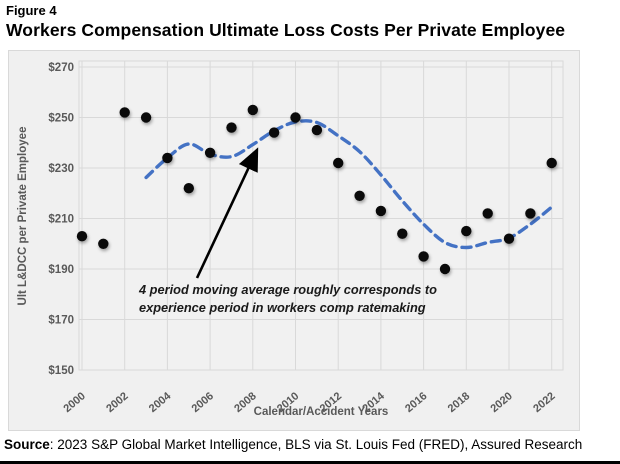 This screenshot has width=620, height=464. I want to click on source-label: Source, so click(27, 444).